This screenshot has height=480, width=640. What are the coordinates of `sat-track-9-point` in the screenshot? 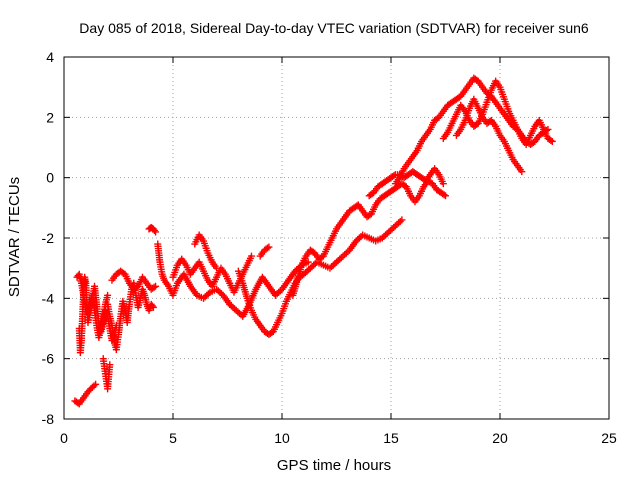 It's located at (251, 256).